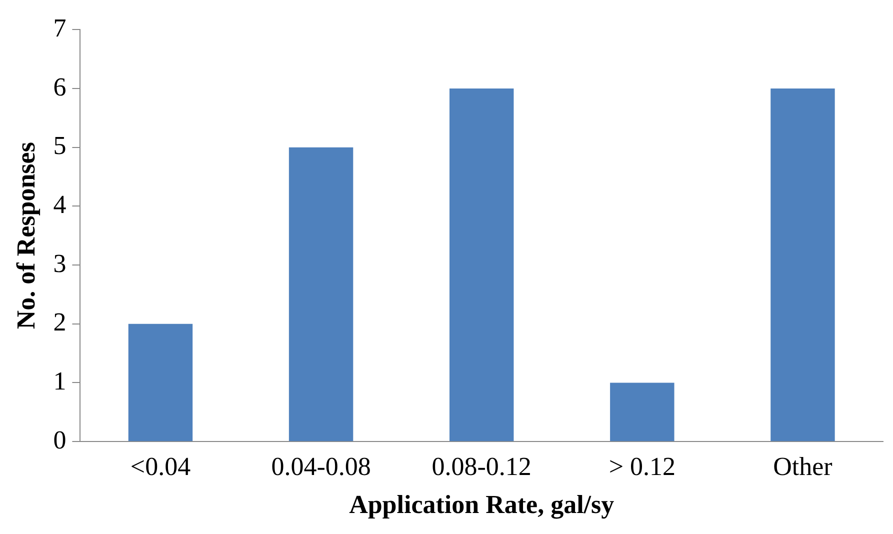 The width and height of the screenshot is (893, 534). I want to click on x-tick-label: 0.04-0.08, so click(321, 467).